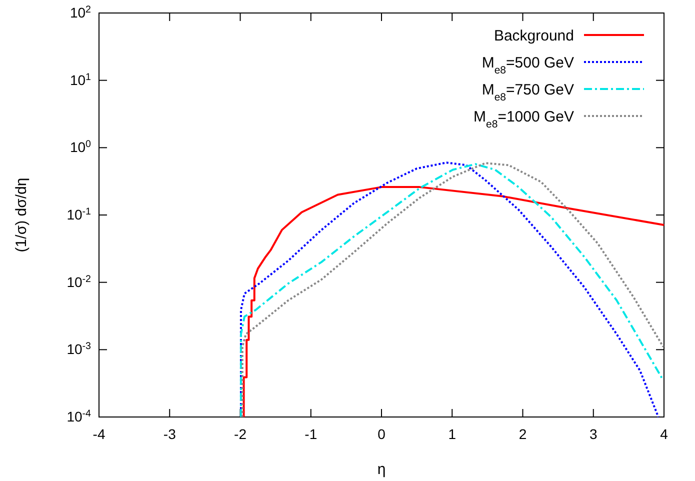 This screenshot has height=481, width=695. Describe the element at coordinates (80, 79) in the screenshot. I see `y-tick-label: 10$^{1}$` at that location.